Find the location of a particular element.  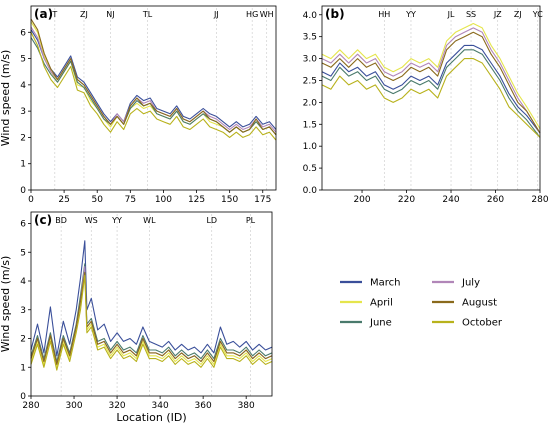

legend: March July April August June October is located at coordinates (421, 303).